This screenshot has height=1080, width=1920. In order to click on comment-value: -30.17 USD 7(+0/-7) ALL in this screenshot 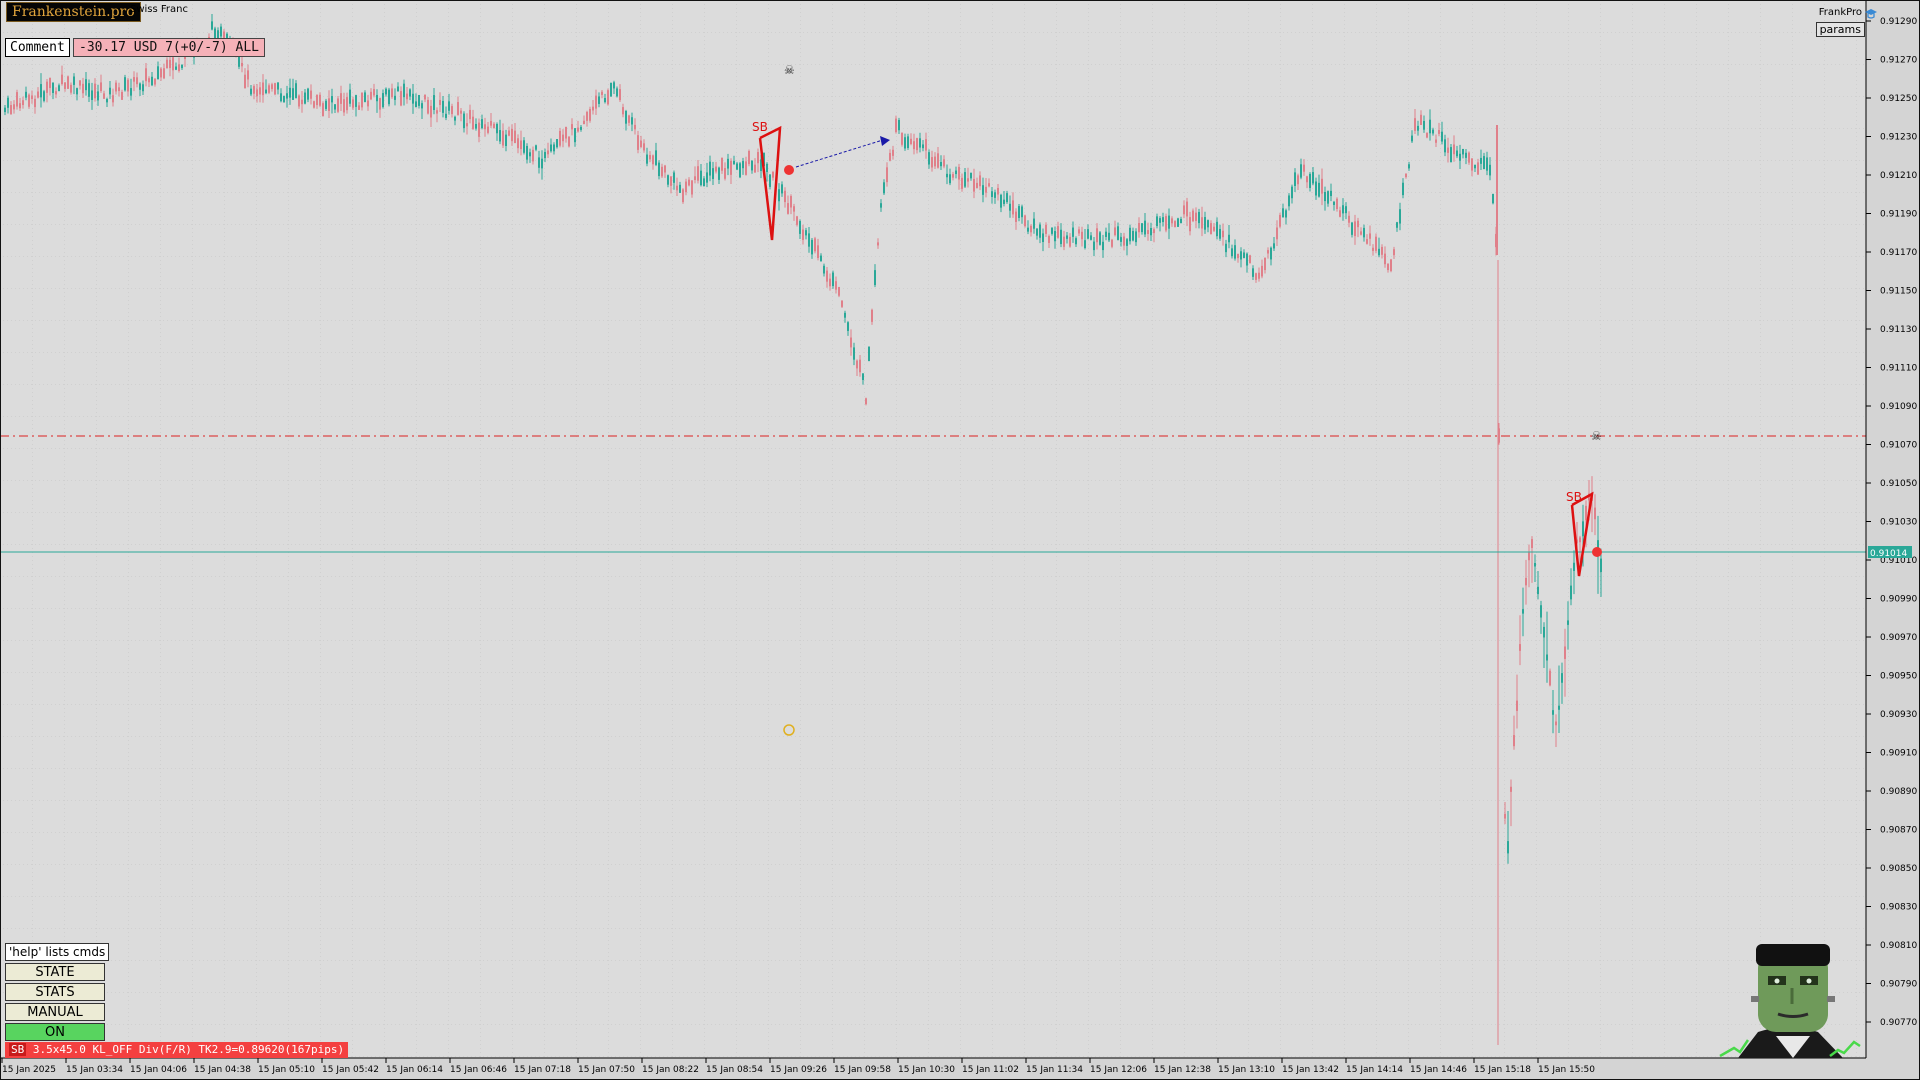, I will do `click(169, 47)`.